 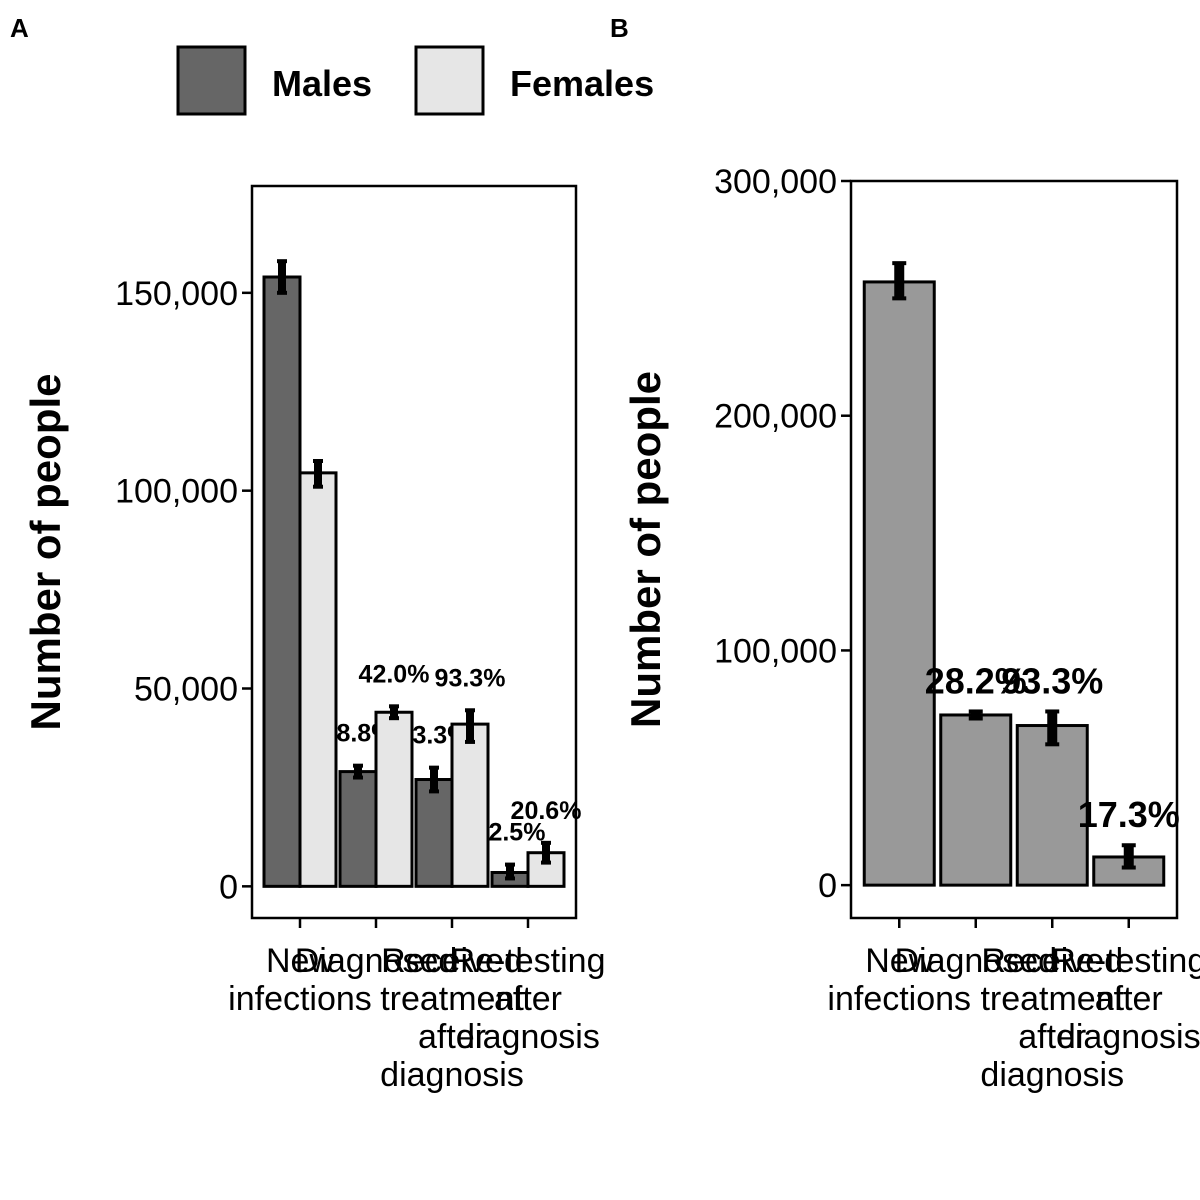 What do you see at coordinates (775, 182) in the screenshot?
I see `y-tick-label: 300,000` at bounding box center [775, 182].